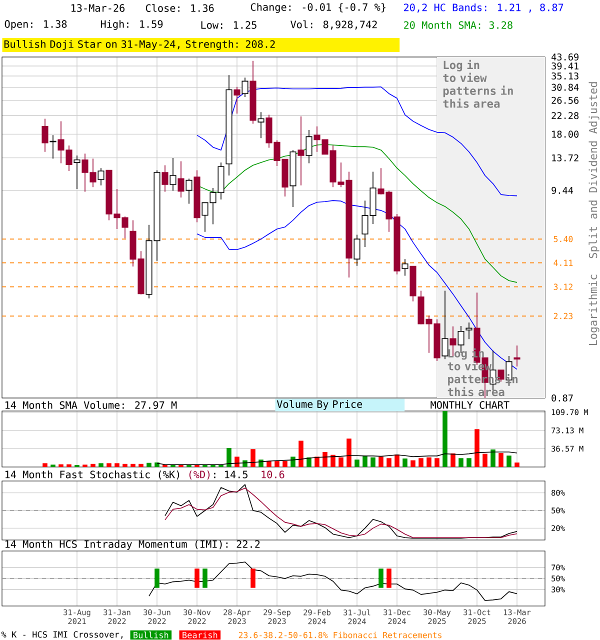 This screenshot has width=600, height=640. I want to click on text: Split and Dividend Adjusted, so click(594, 170).